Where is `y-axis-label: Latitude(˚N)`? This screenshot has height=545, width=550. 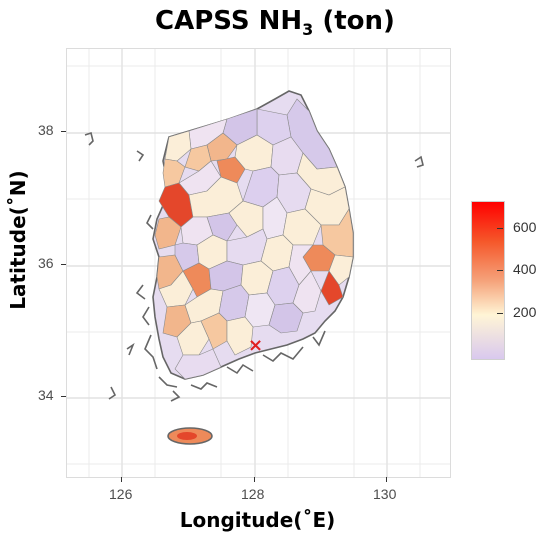
y-axis-label: Latitude(˚N) is located at coordinates (18, 240).